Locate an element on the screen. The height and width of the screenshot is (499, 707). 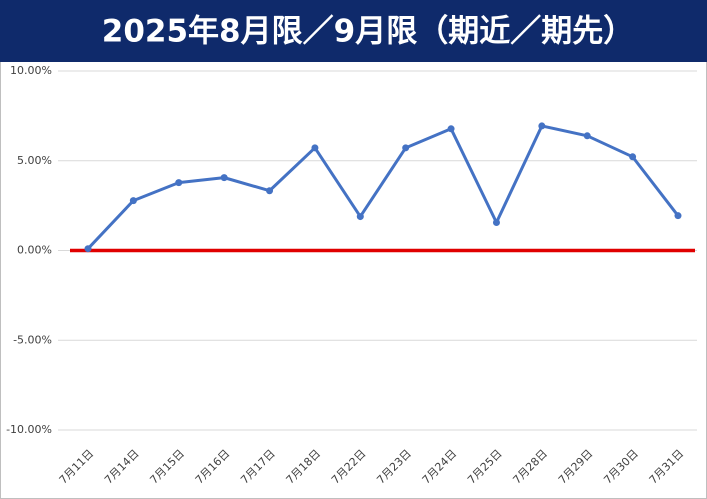
y-tick-label: -10.00% is located at coordinates (29, 429).